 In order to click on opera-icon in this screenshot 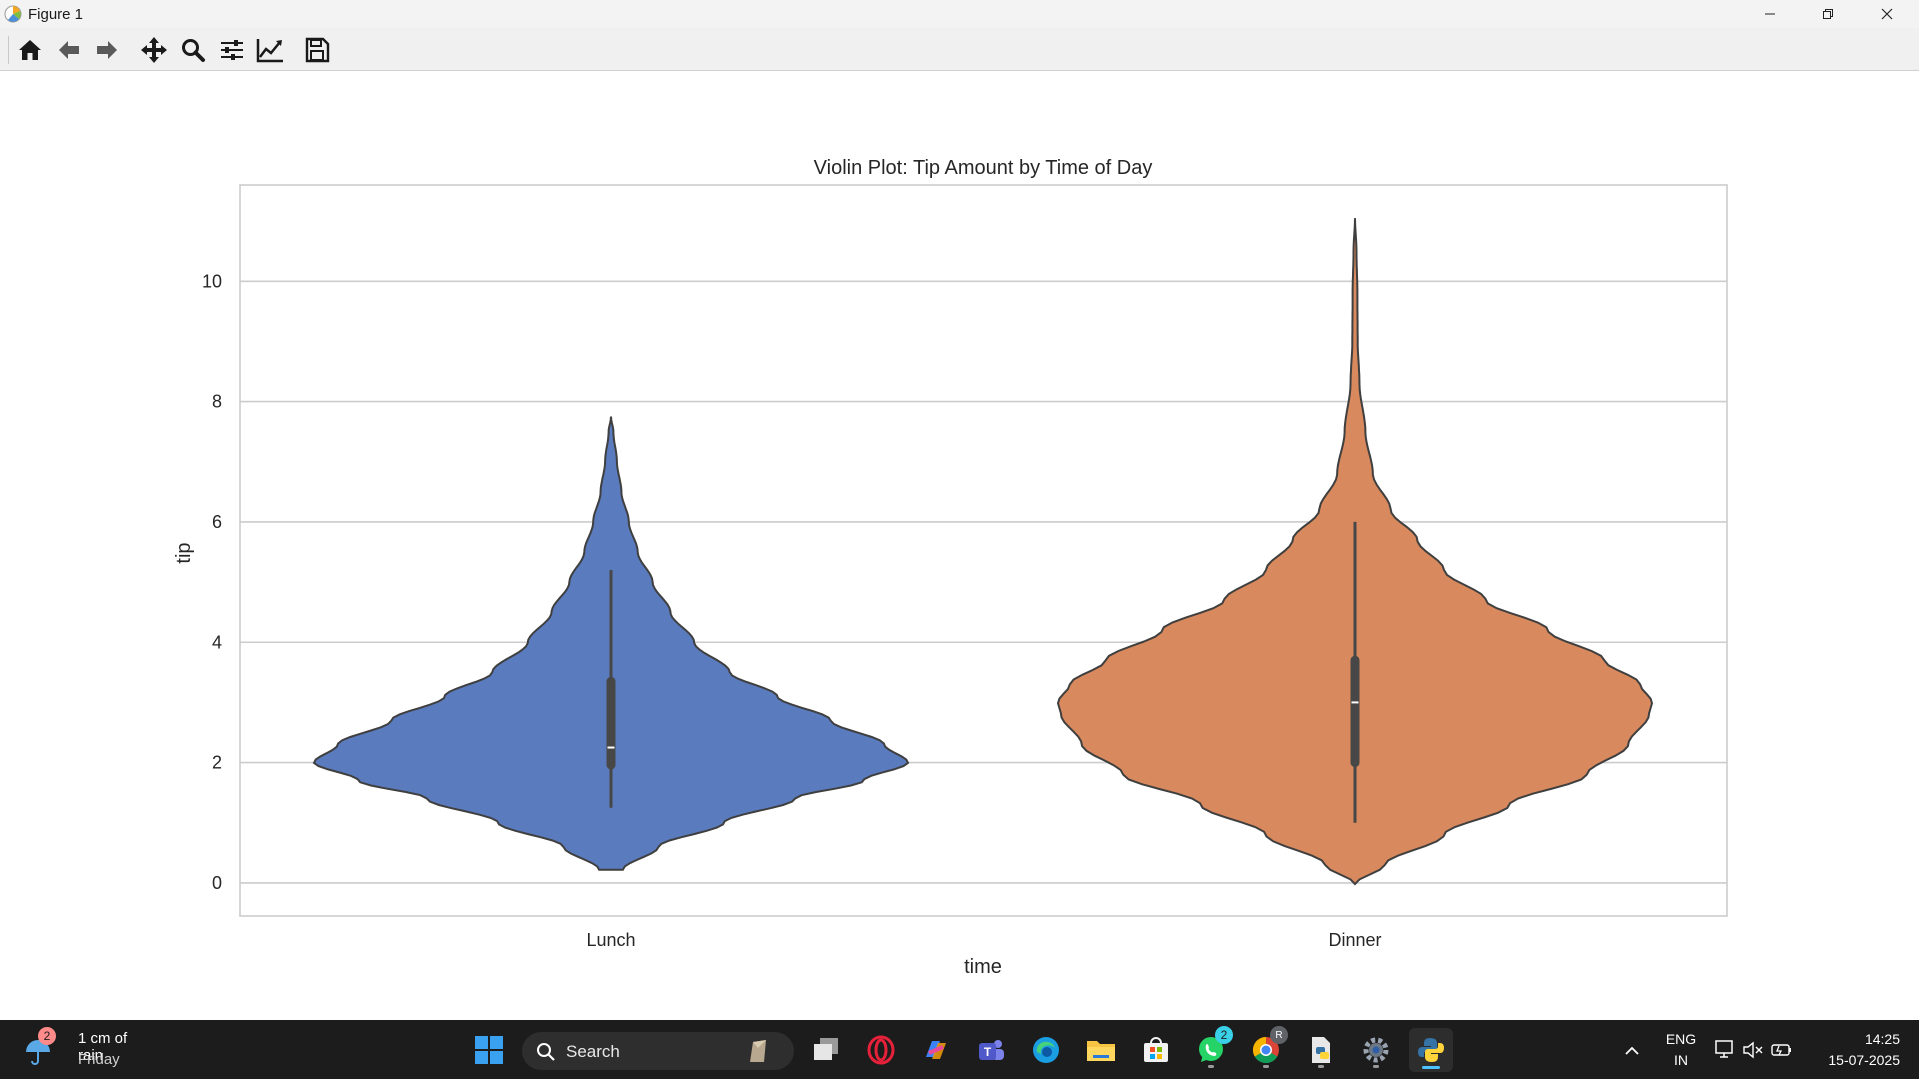, I will do `click(881, 1050)`.